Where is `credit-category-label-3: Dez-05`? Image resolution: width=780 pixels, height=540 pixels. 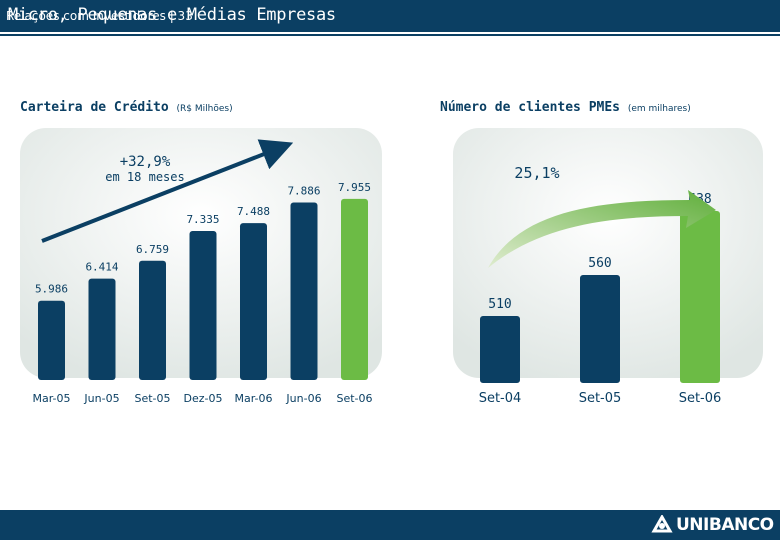 credit-category-label-3: Dez-05 is located at coordinates (203, 398).